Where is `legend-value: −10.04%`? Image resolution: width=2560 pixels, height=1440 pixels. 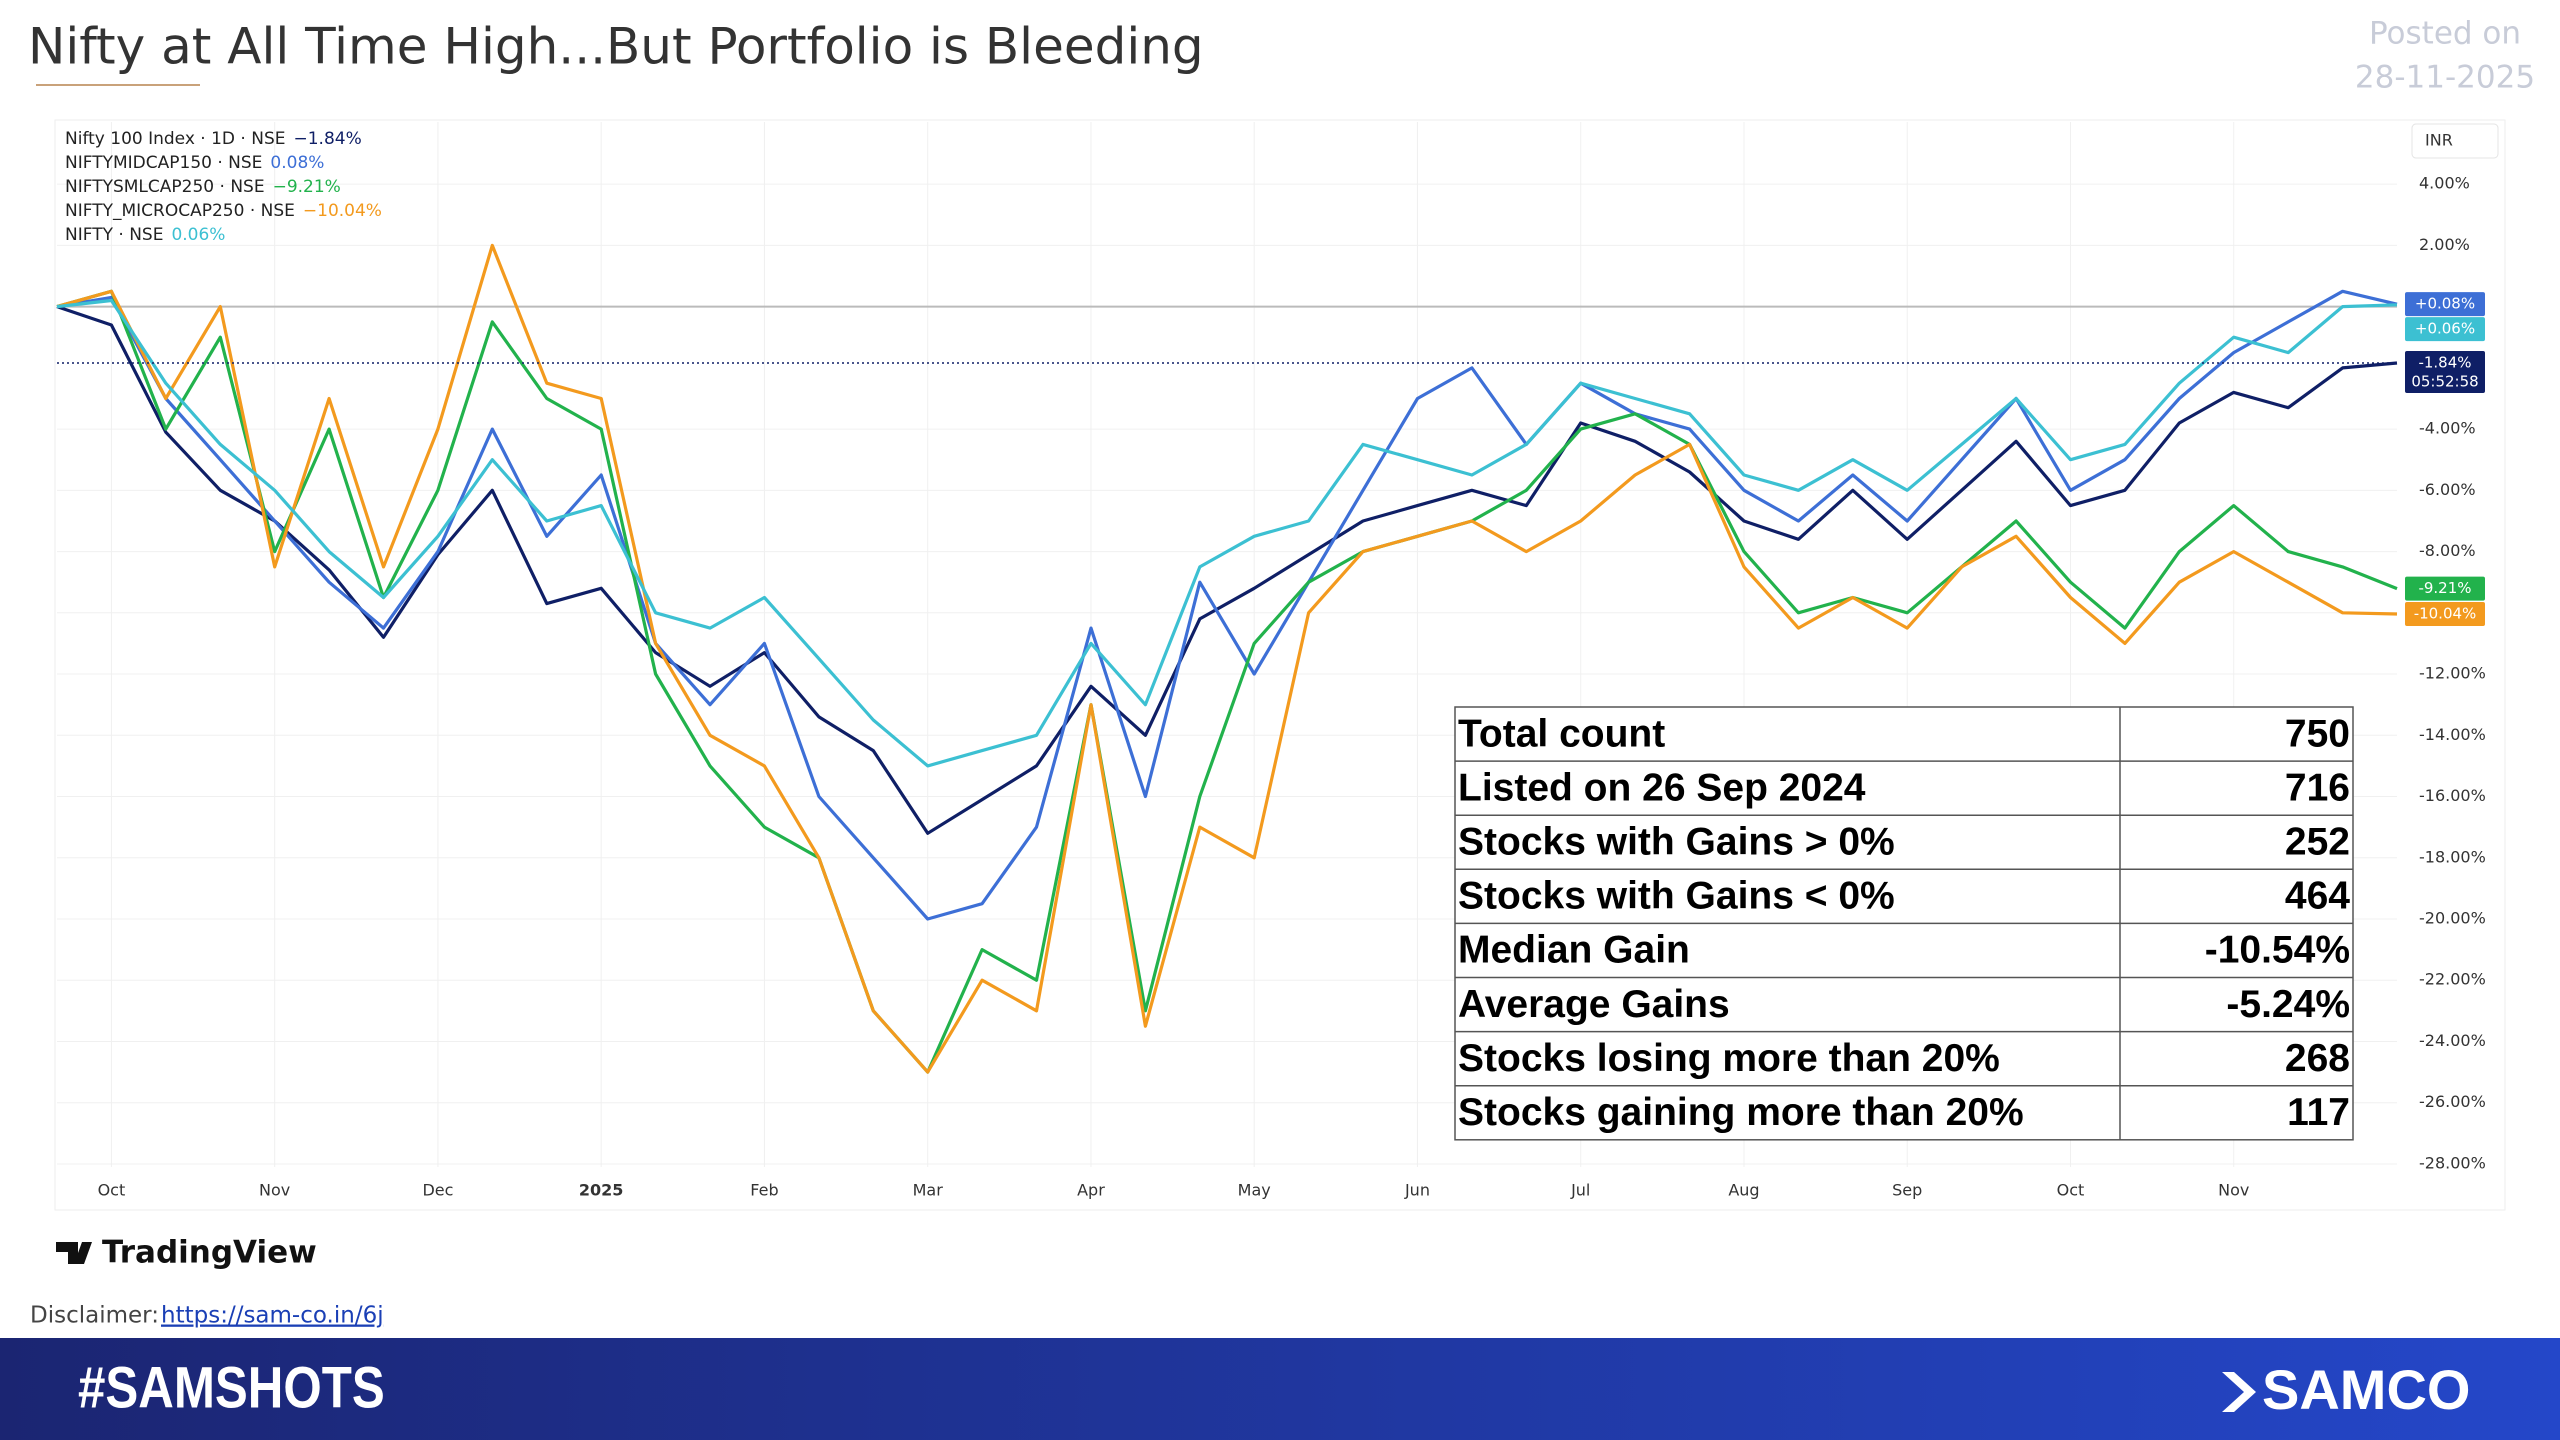
legend-value: −10.04% is located at coordinates (342, 211).